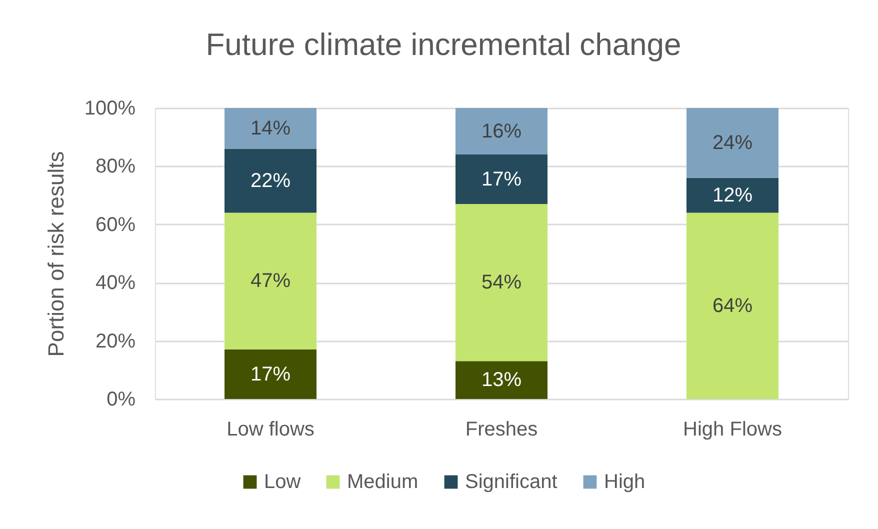  I want to click on legend-label: Significant, so click(511, 482).